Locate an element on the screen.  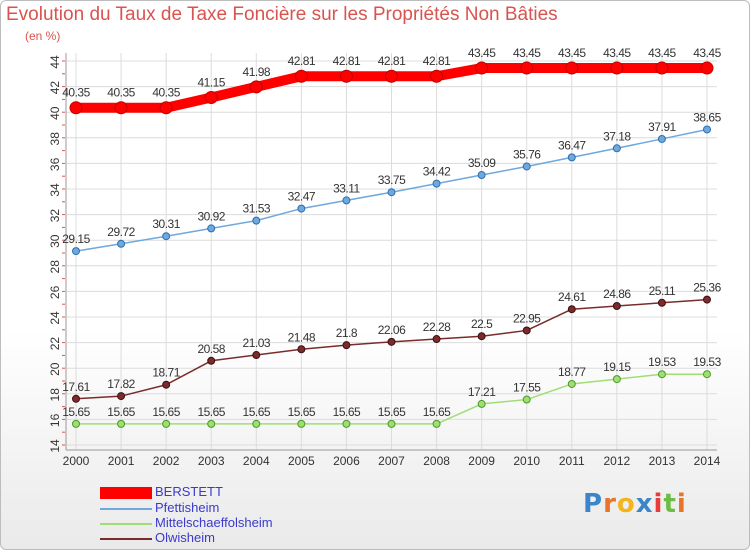
x-tick-label: 2008 is located at coordinates (436, 461).